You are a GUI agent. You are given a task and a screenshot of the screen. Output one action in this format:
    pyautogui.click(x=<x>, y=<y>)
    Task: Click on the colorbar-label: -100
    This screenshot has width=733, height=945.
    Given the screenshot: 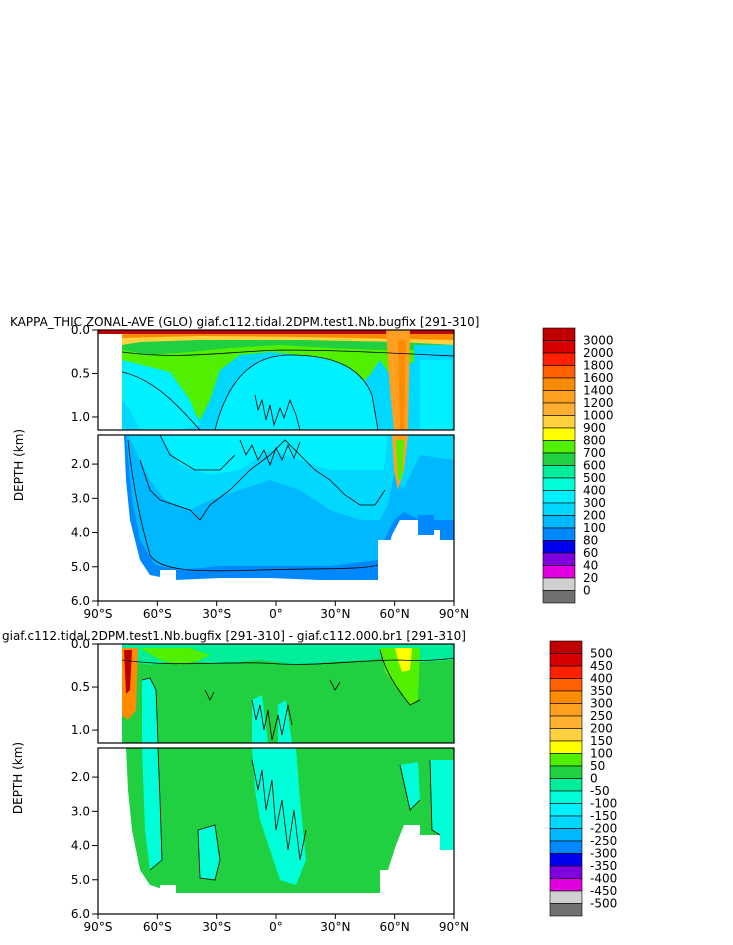 What is the action you would take?
    pyautogui.click(x=603, y=804)
    